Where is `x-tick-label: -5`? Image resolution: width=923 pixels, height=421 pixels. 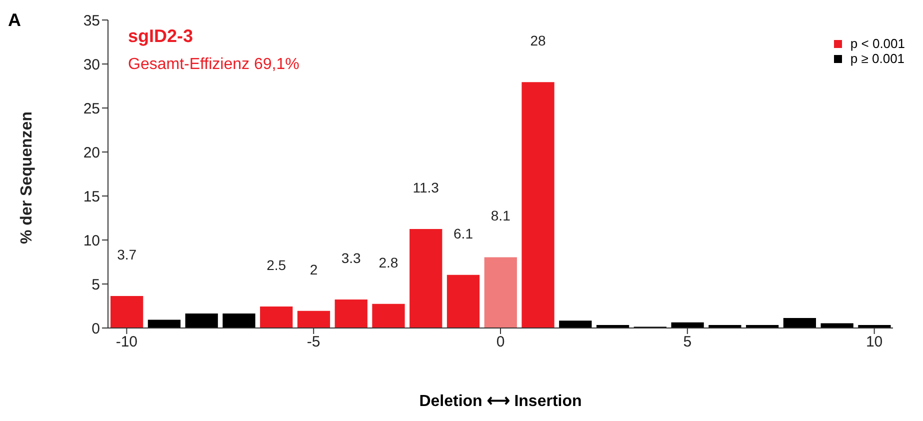 x-tick-label: -5 is located at coordinates (313, 342).